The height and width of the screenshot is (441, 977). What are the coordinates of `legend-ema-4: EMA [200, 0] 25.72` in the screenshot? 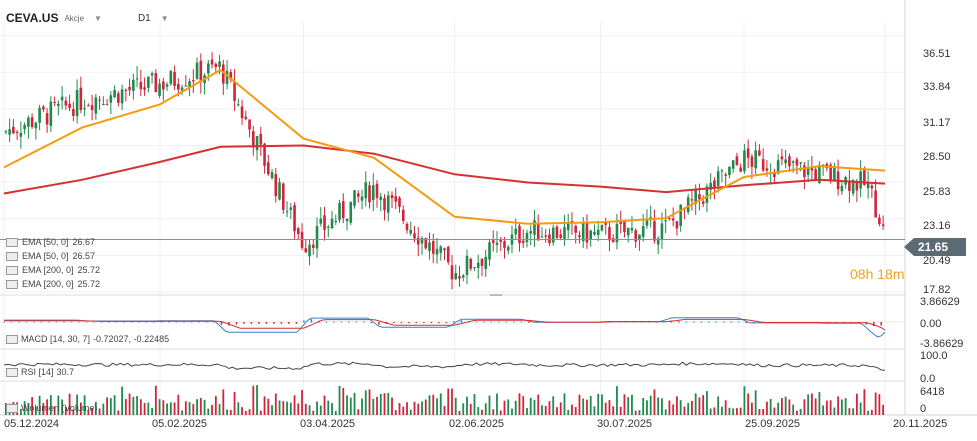 It's located at (53, 284).